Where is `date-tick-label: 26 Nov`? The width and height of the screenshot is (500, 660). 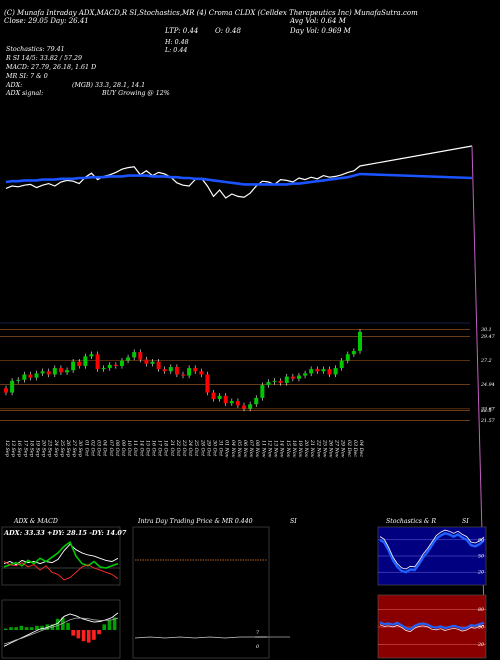 date-tick-label: 26 Nov is located at coordinates (330, 448).